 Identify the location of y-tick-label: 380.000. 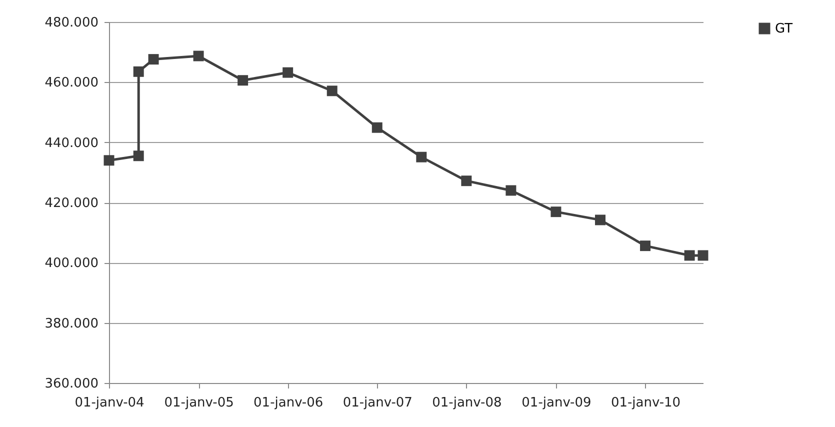
(71, 324).